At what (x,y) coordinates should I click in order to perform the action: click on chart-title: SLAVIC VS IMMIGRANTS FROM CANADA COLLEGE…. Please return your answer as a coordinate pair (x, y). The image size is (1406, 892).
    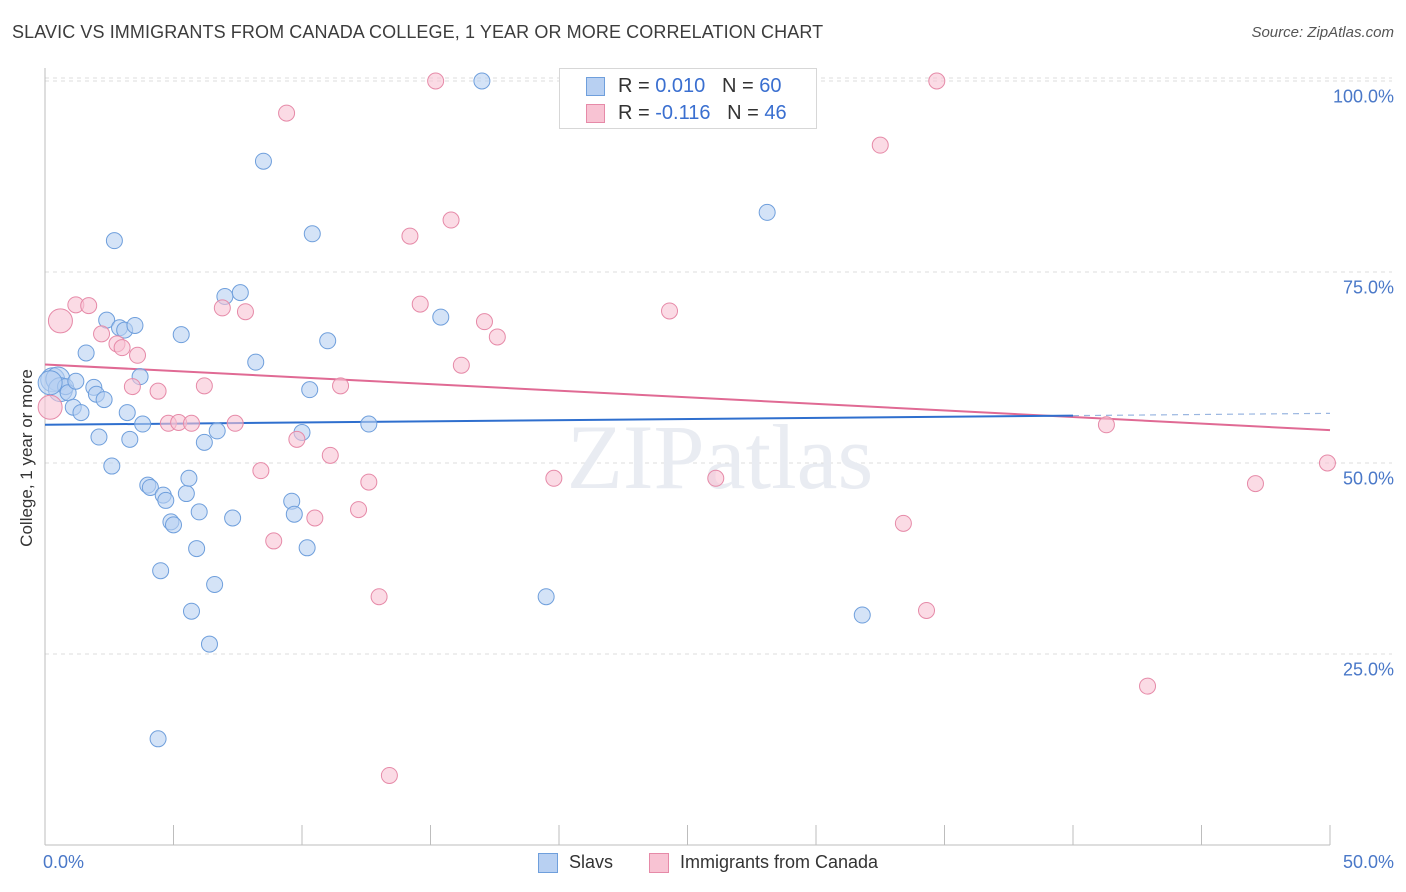
    Looking at the image, I should click on (418, 32).